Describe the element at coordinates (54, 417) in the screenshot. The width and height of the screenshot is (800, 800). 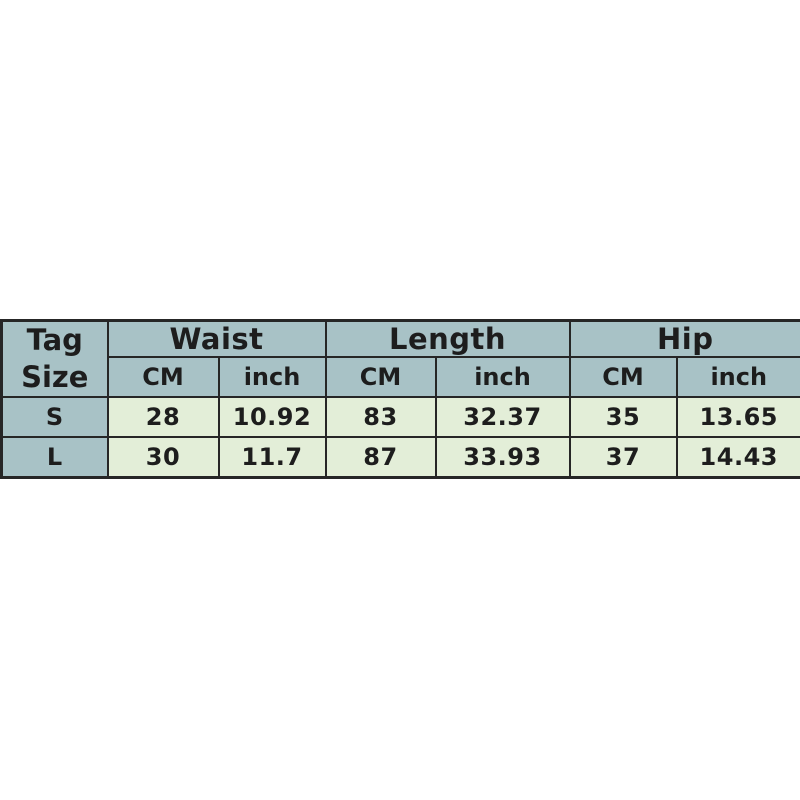
I see `row-s-size-label: S` at that location.